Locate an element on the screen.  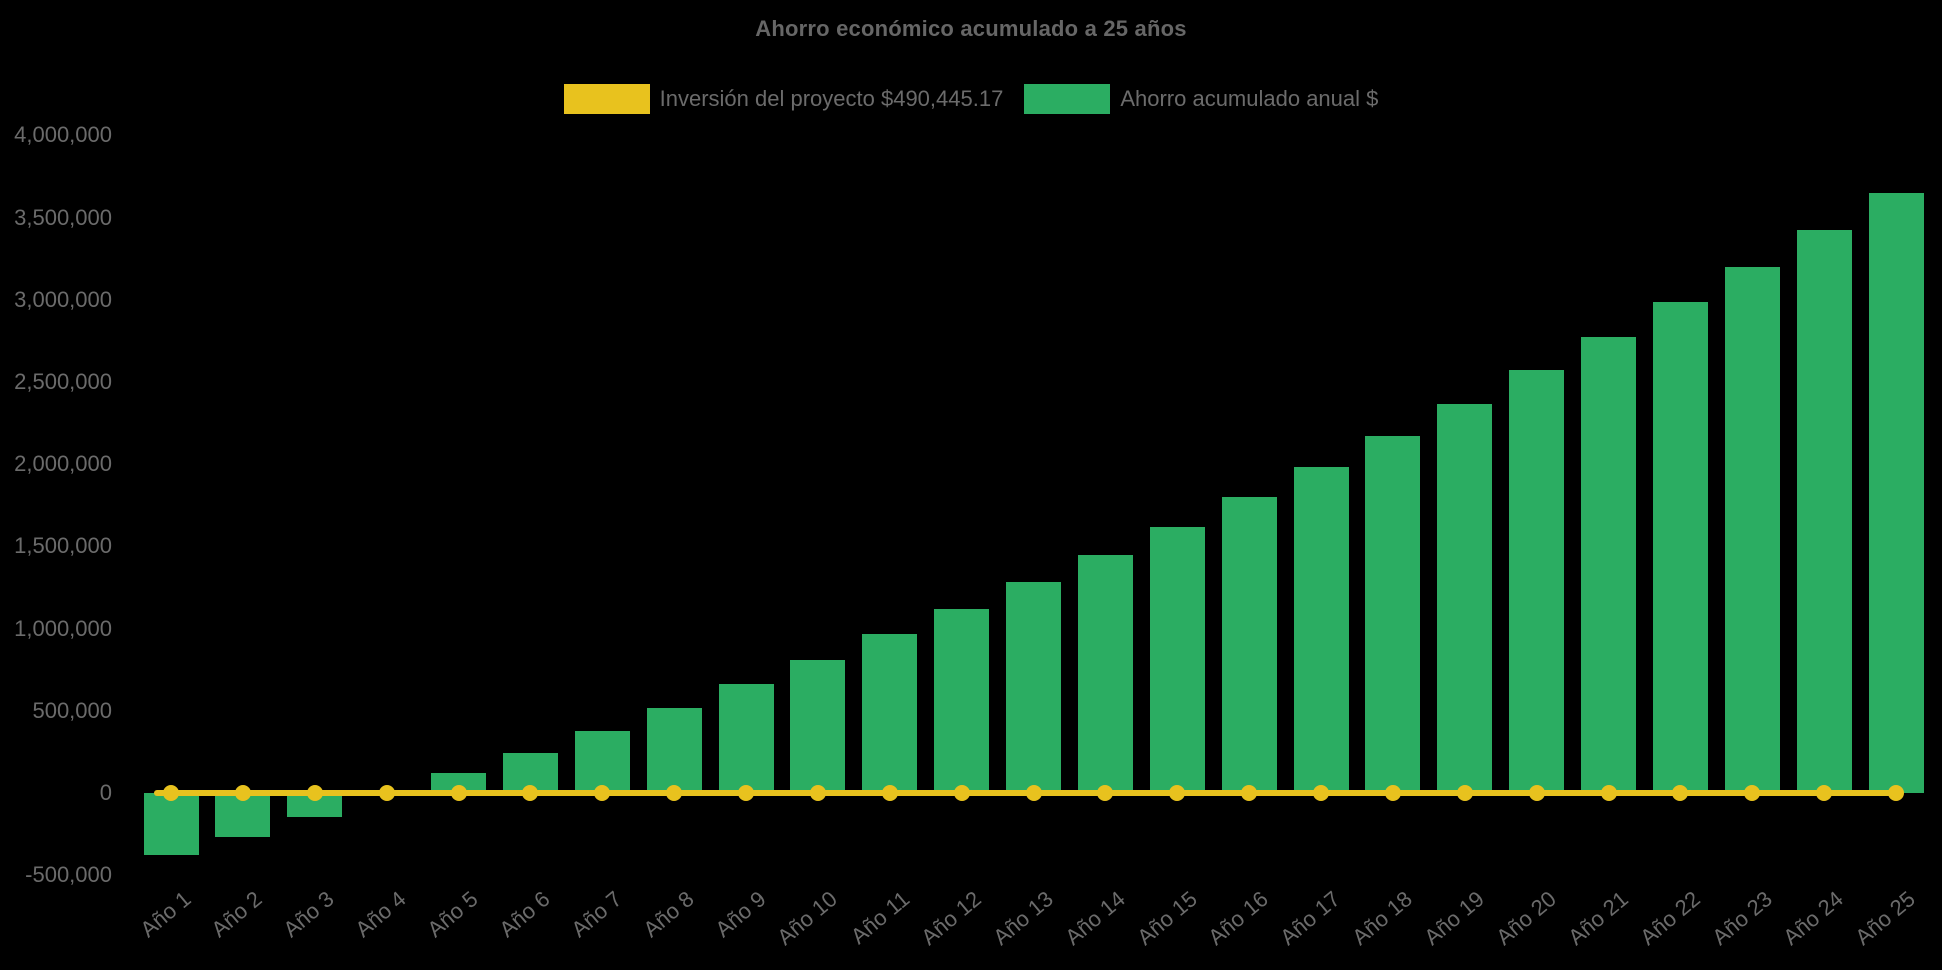
x-axis-tick-label: Año 12 is located at coordinates (951, 918).